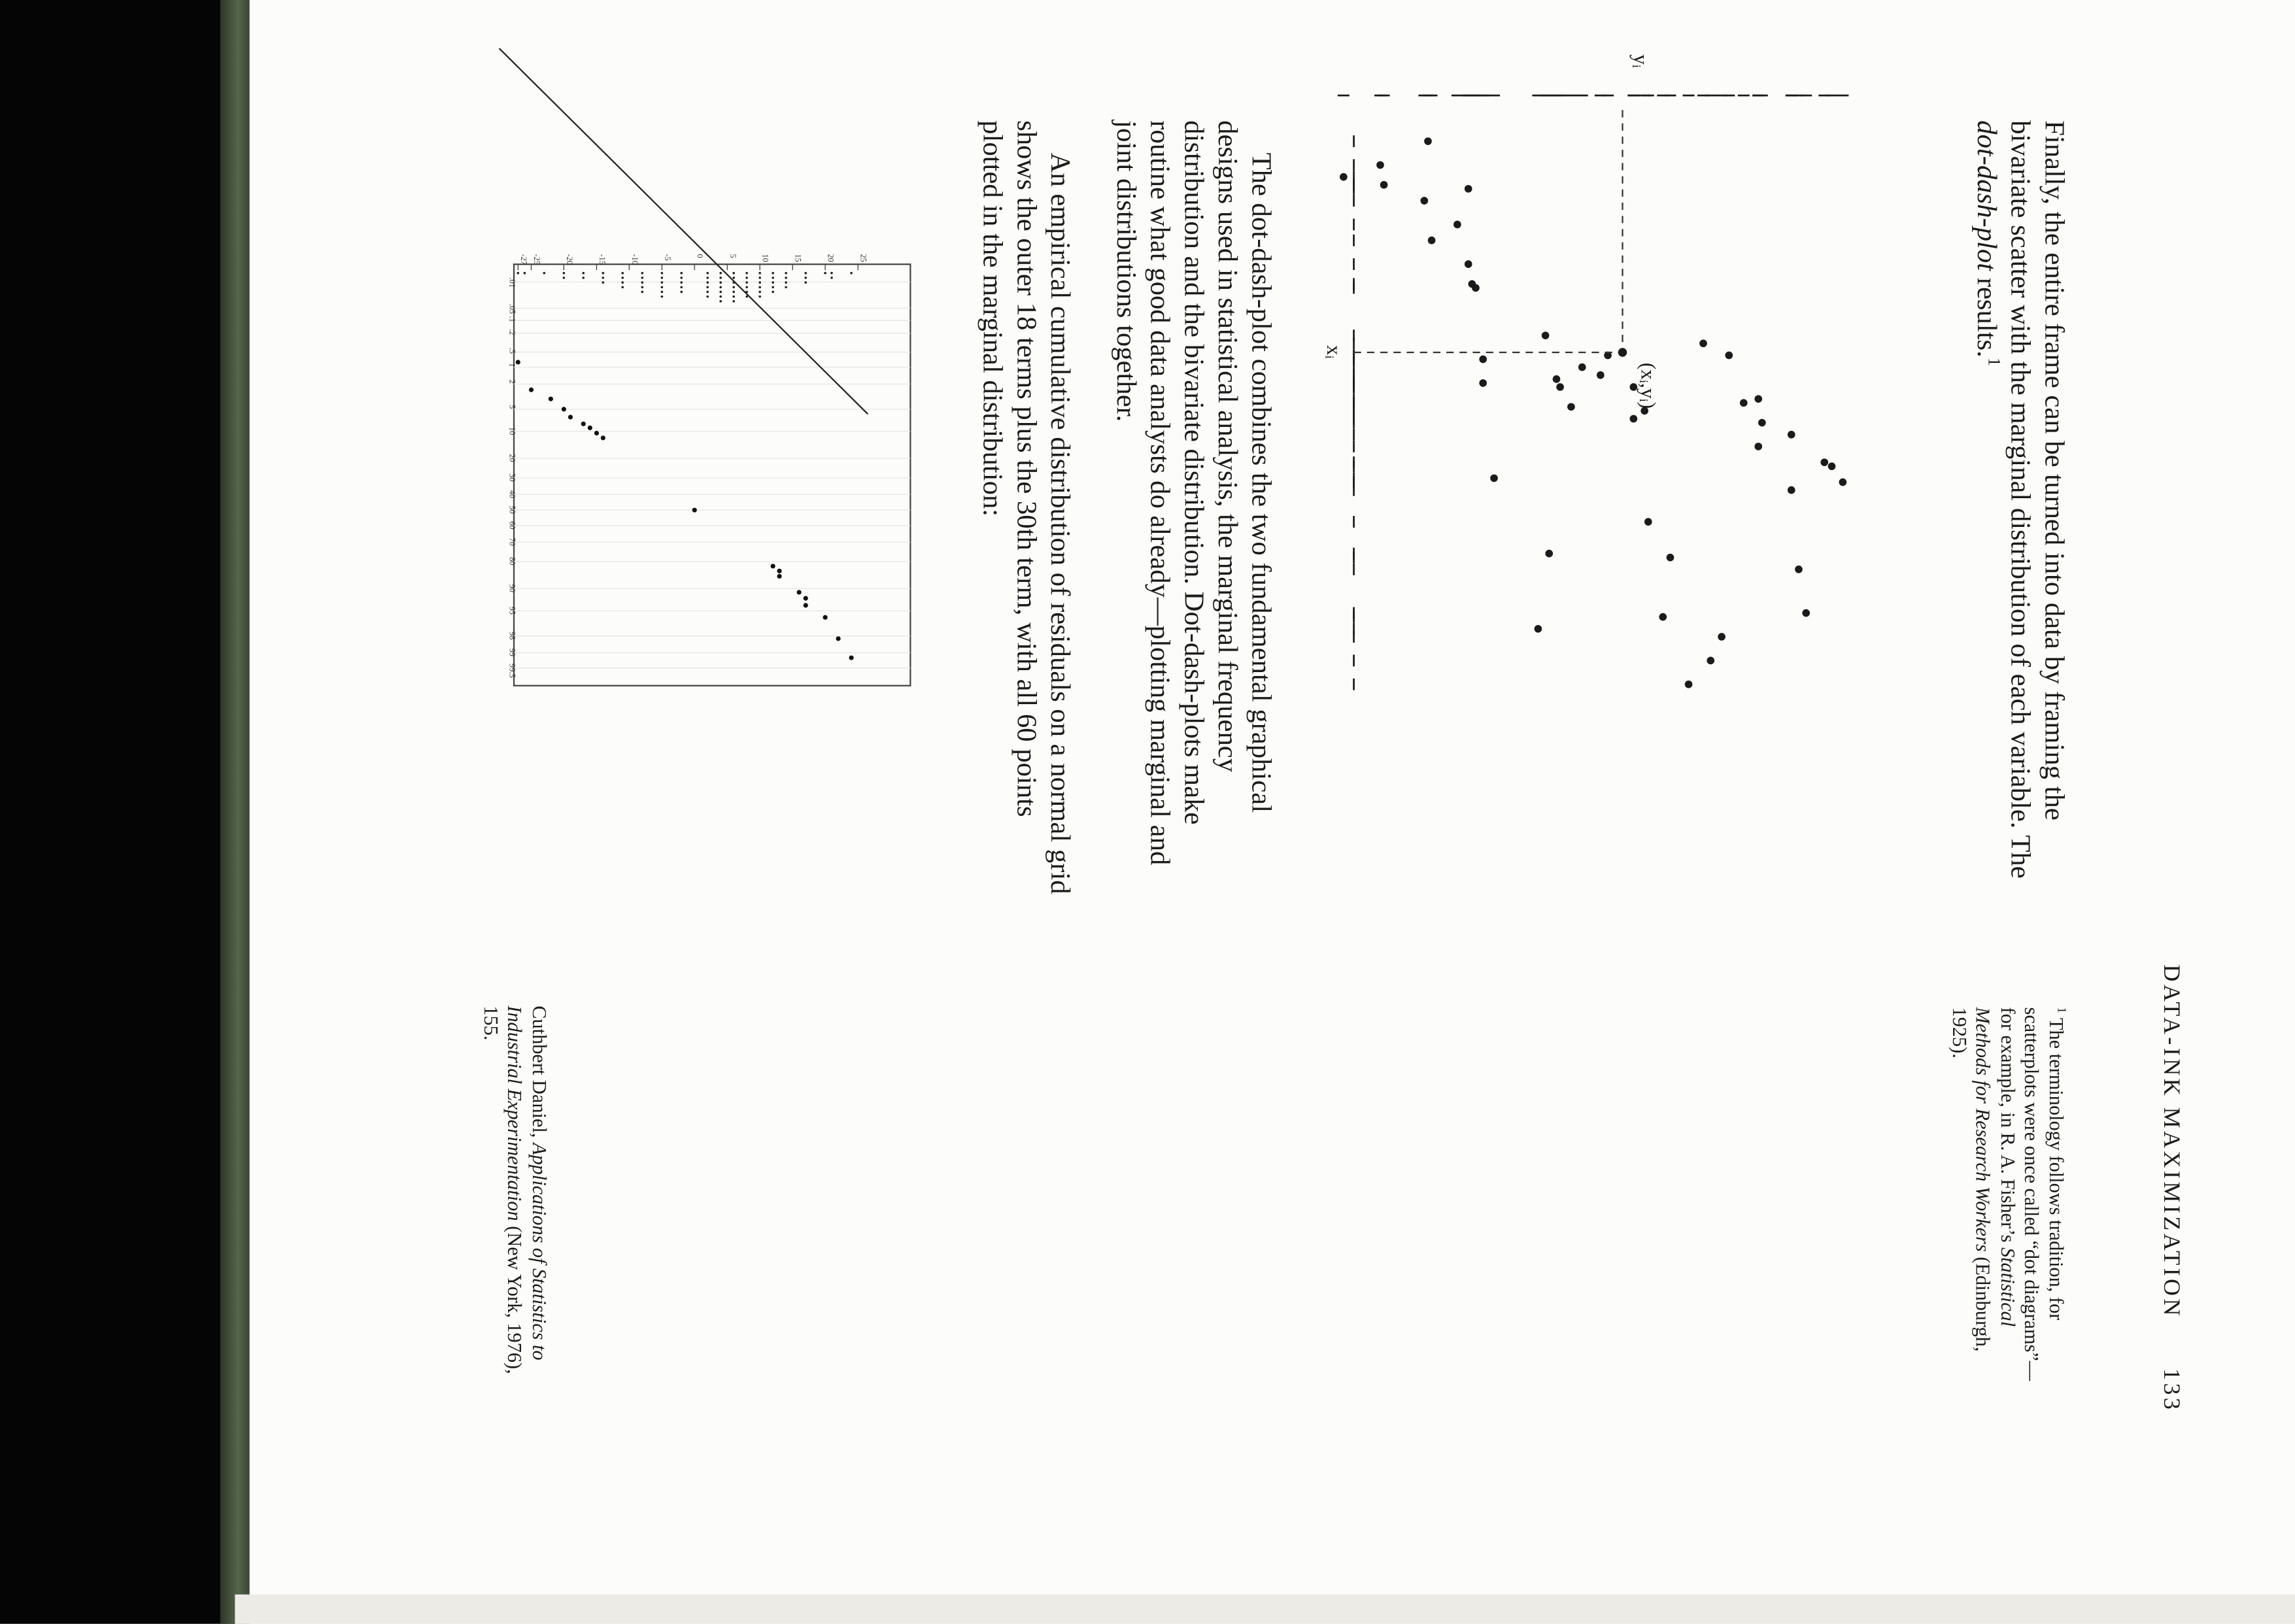 This screenshot has width=2295, height=1624. What do you see at coordinates (685, 287) in the screenshot?
I see `residual-dot-column` at bounding box center [685, 287].